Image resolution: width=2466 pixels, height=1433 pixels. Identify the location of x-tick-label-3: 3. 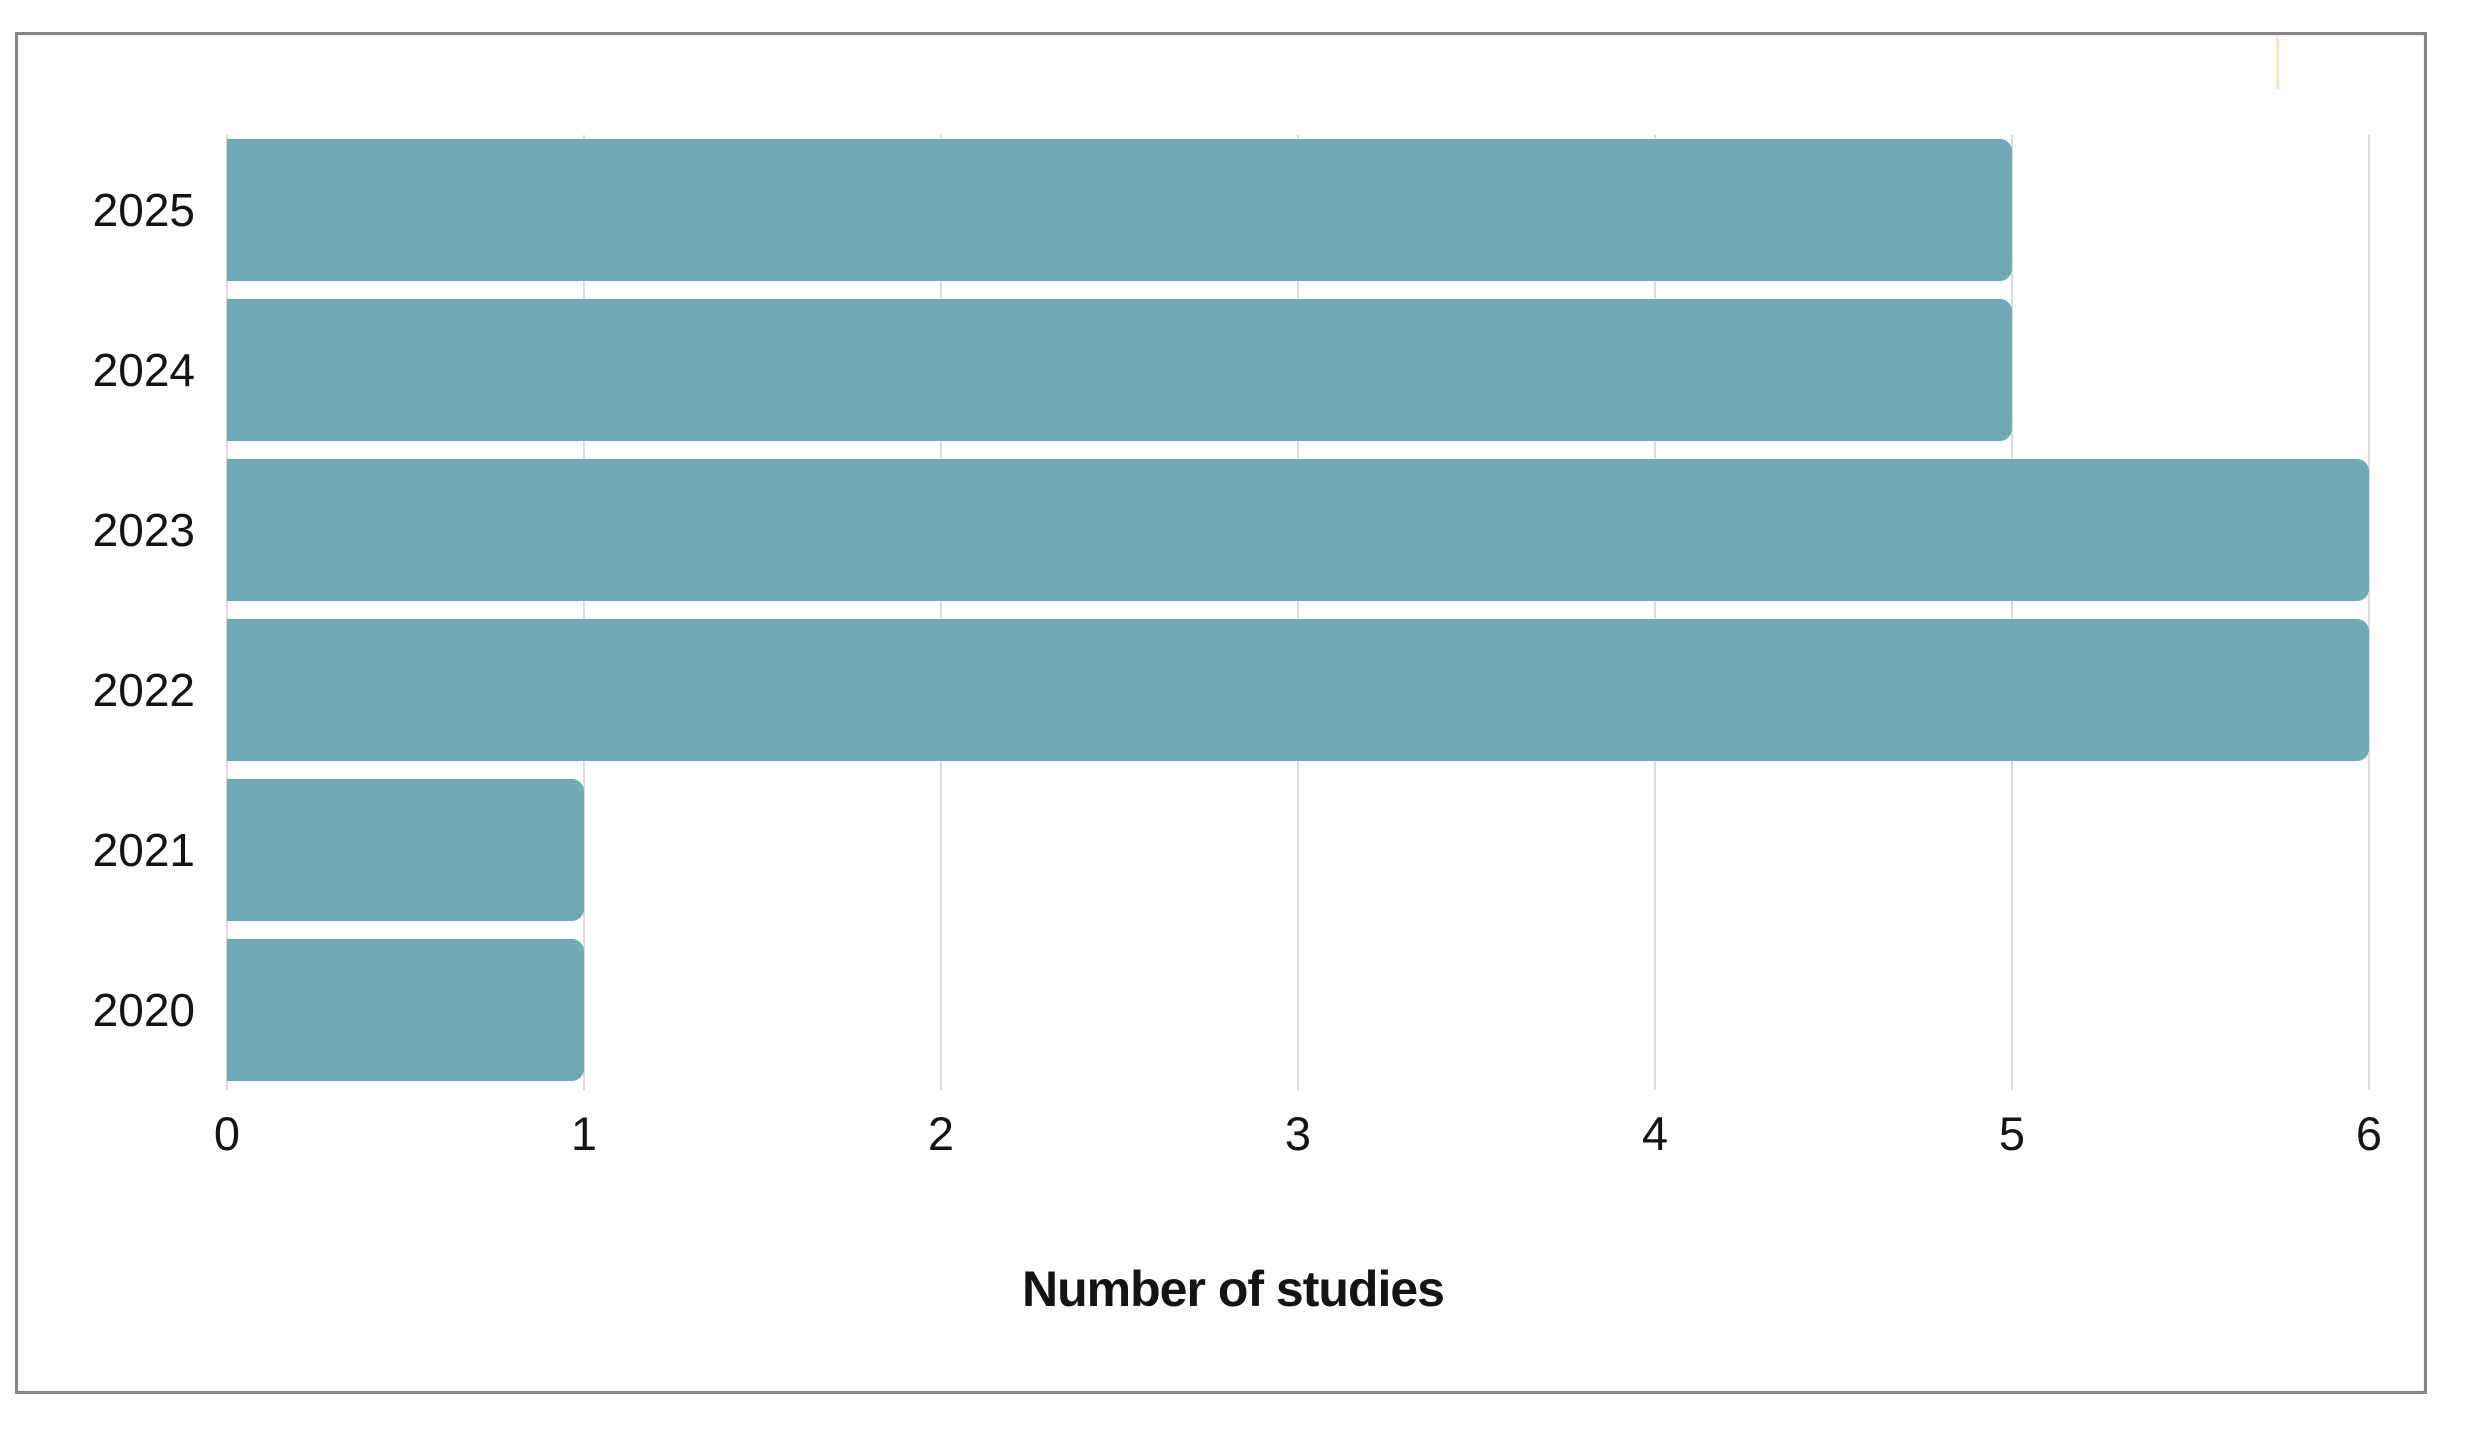
(1298, 1133).